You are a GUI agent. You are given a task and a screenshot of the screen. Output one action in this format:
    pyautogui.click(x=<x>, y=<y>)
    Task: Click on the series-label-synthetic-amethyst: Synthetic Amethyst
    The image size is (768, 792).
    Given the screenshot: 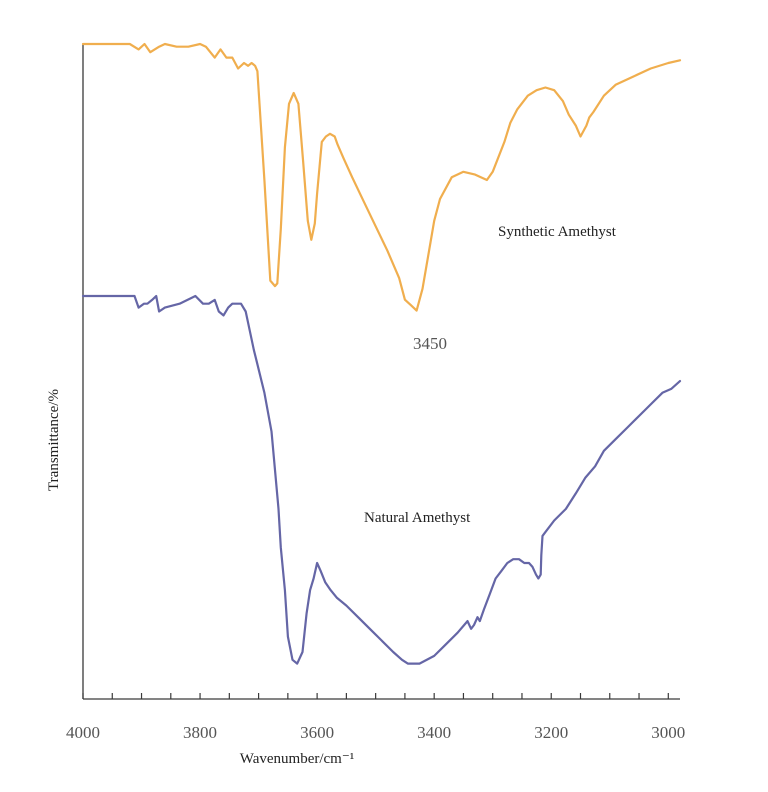 What is the action you would take?
    pyautogui.click(x=557, y=232)
    